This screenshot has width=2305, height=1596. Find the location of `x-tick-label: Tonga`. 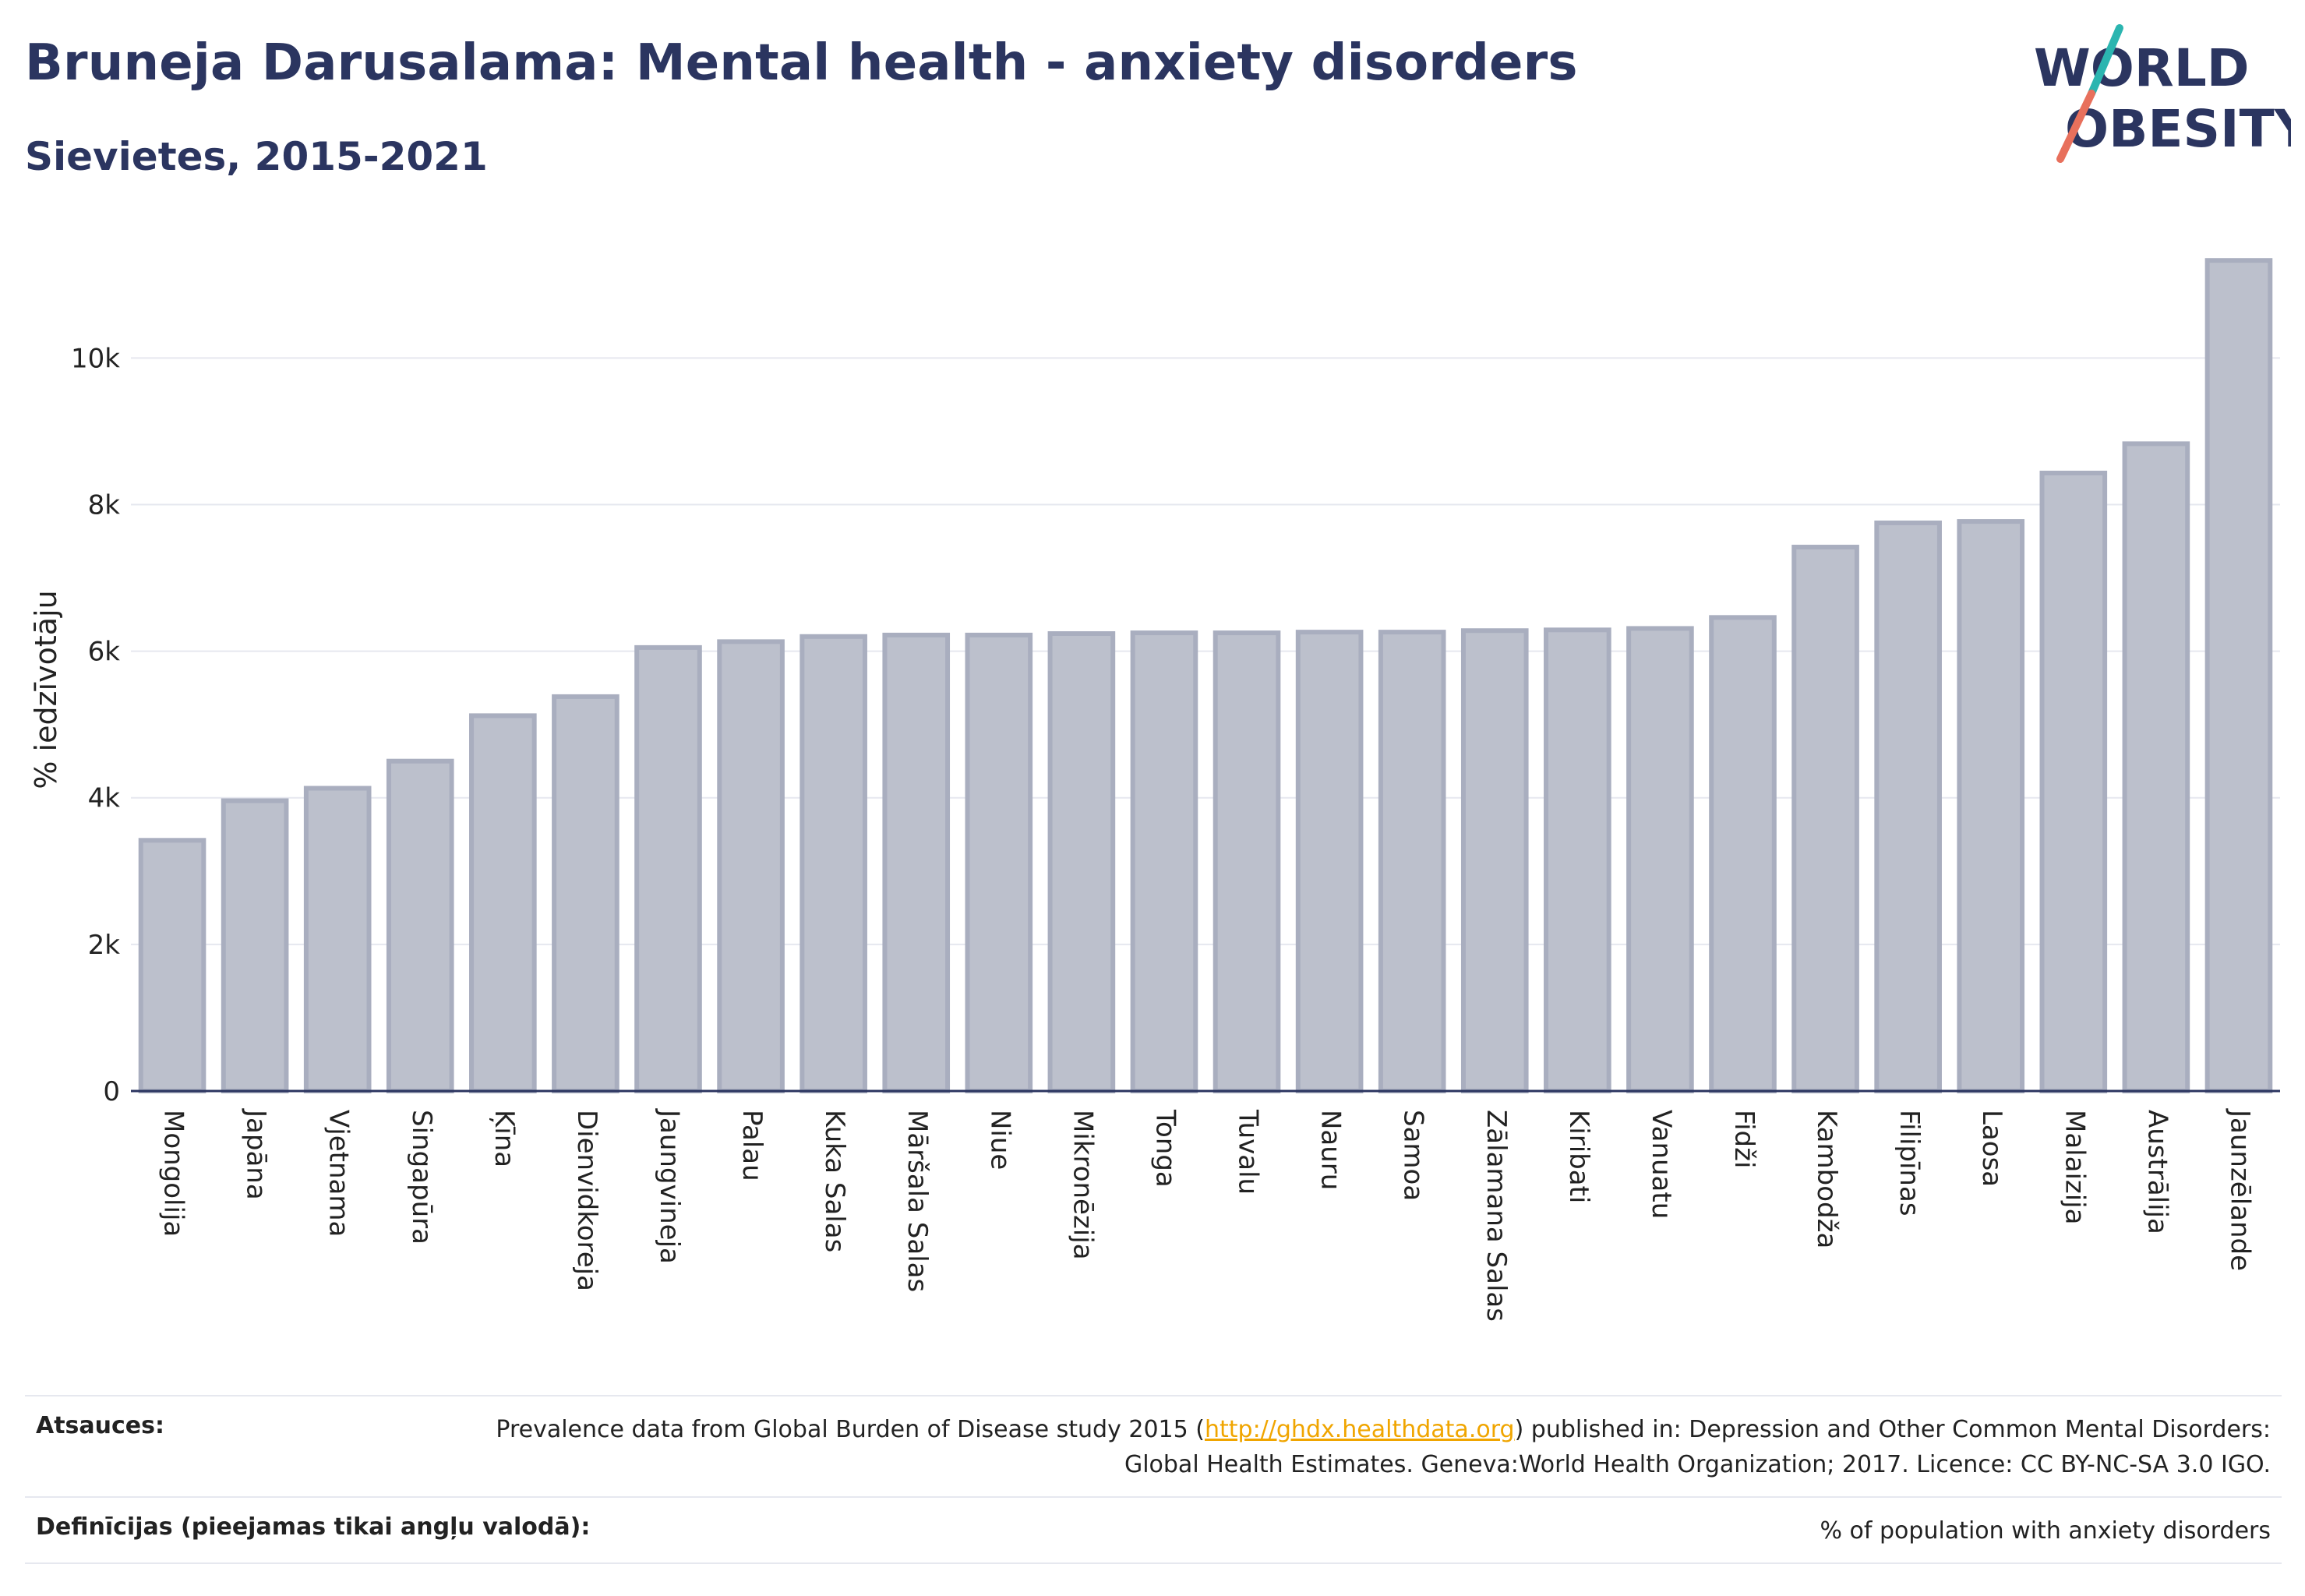

x-tick-label: Tonga is located at coordinates (1165, 1148).